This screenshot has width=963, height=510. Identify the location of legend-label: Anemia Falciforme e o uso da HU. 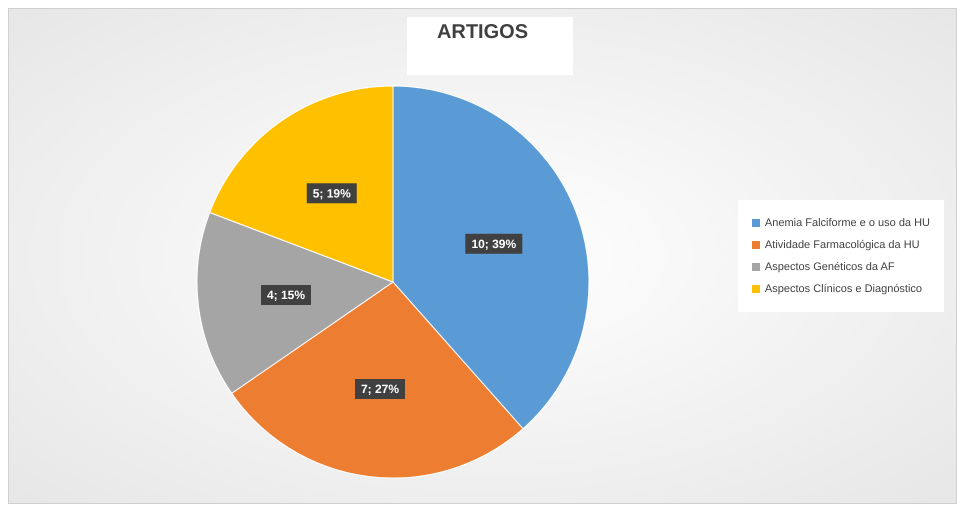
(847, 223).